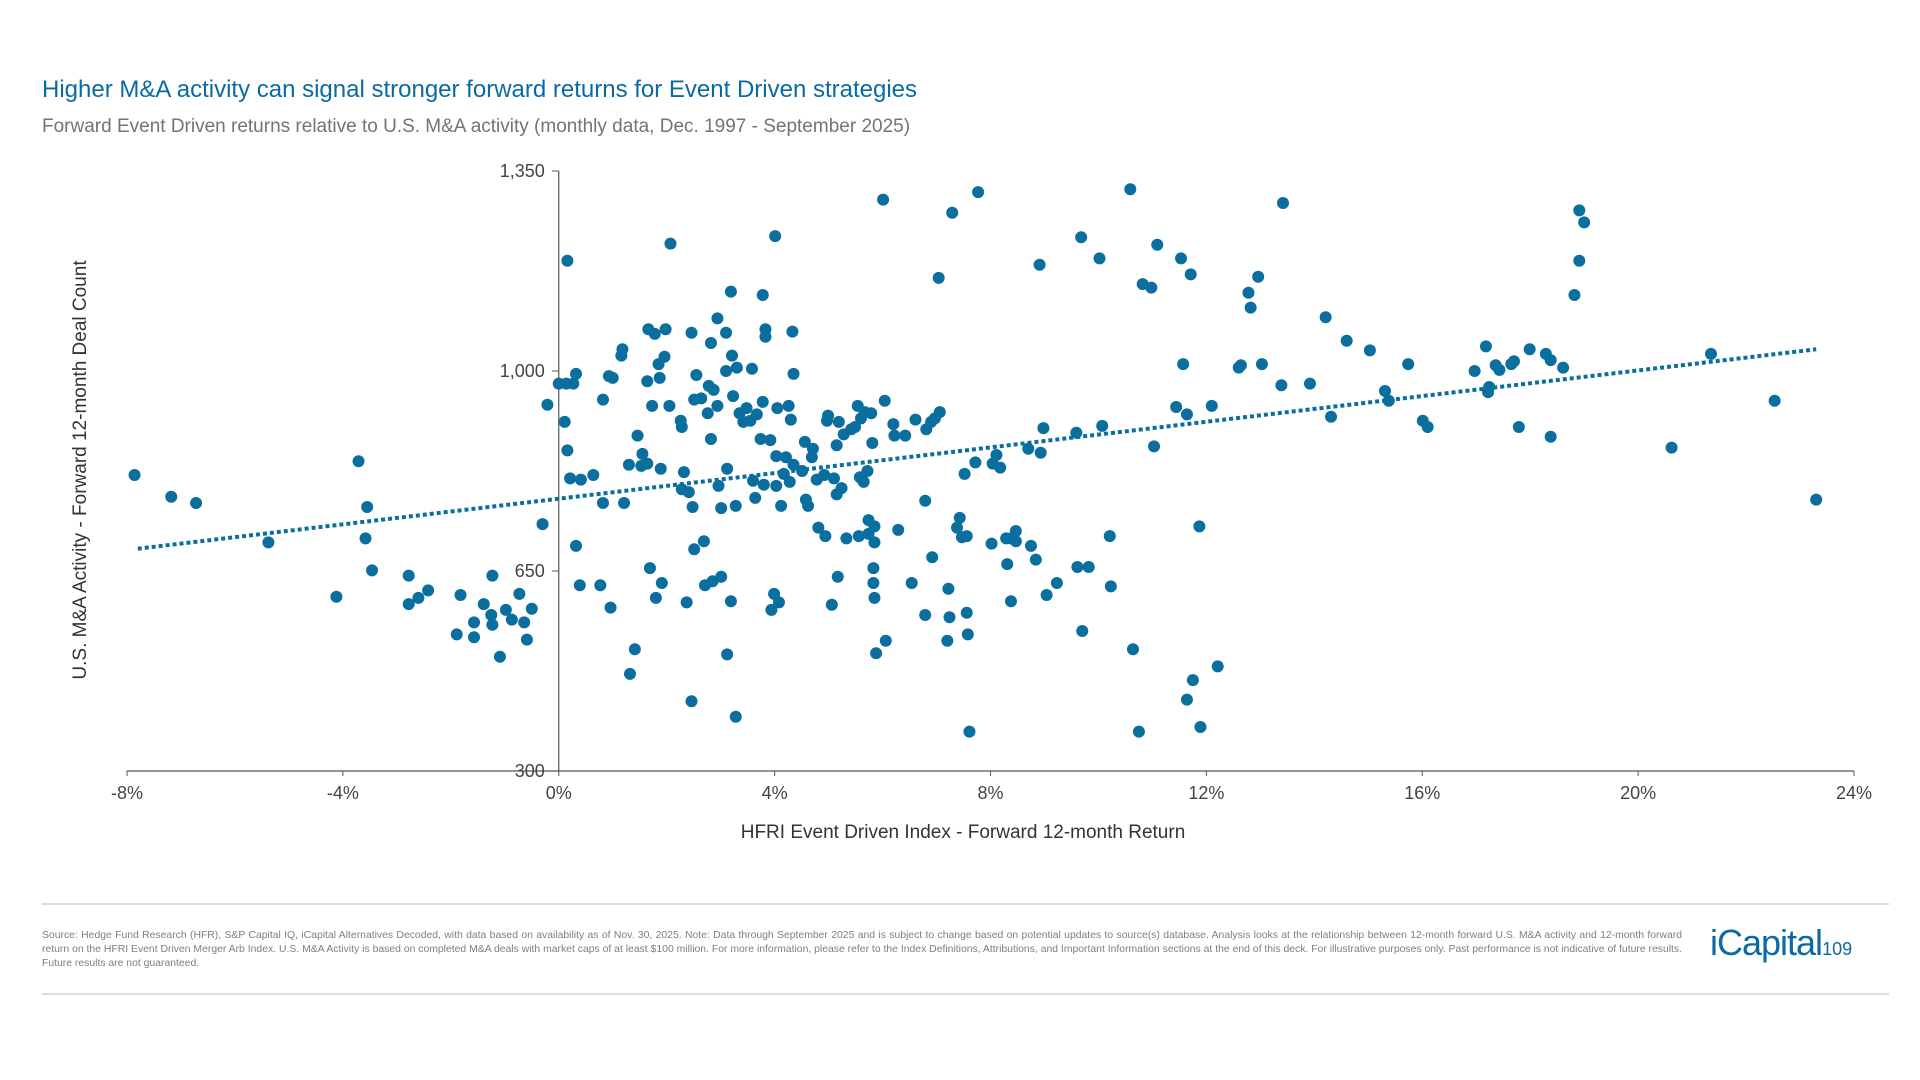 The height and width of the screenshot is (1080, 1920). I want to click on y-tick-label: 650, so click(530, 571).